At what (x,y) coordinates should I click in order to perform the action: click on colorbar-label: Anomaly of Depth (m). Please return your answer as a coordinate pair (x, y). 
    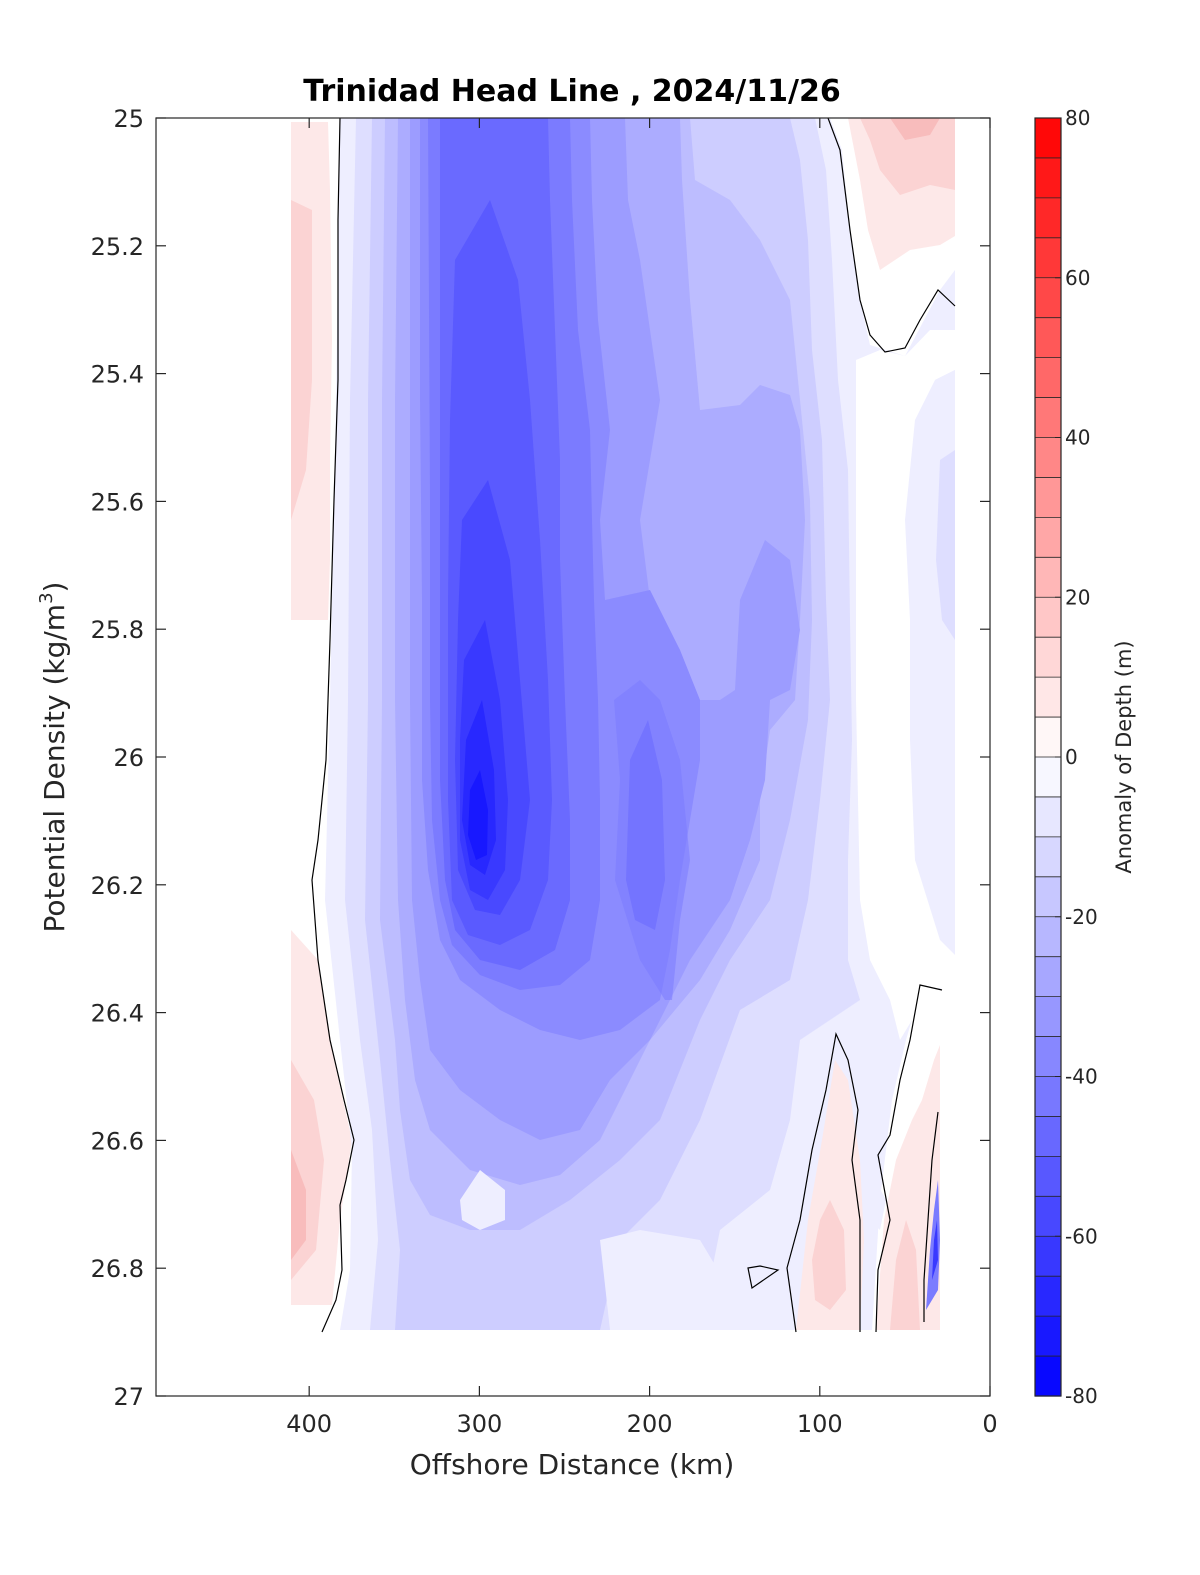
    Looking at the image, I should click on (1124, 756).